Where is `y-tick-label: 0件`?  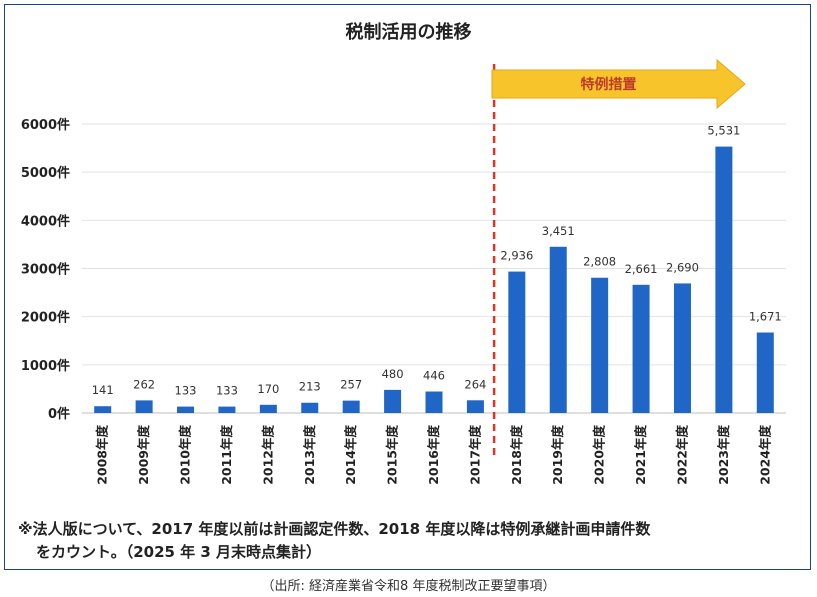
y-tick-label: 0件 is located at coordinates (59, 414).